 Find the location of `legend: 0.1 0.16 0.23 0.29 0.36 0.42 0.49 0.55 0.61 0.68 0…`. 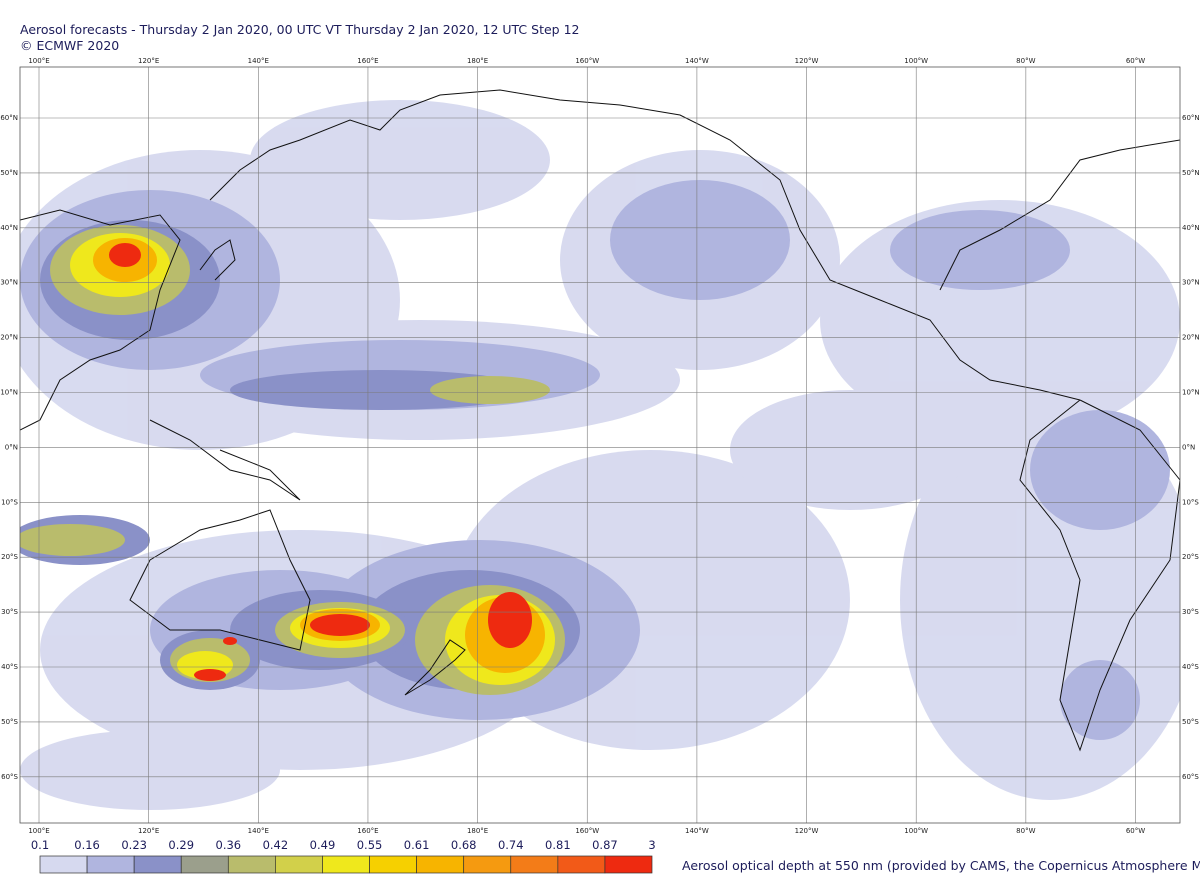

legend: 0.1 0.16 0.23 0.29 0.36 0.42 0.49 0.55 0.61 0.68 0… is located at coordinates (343, 856).